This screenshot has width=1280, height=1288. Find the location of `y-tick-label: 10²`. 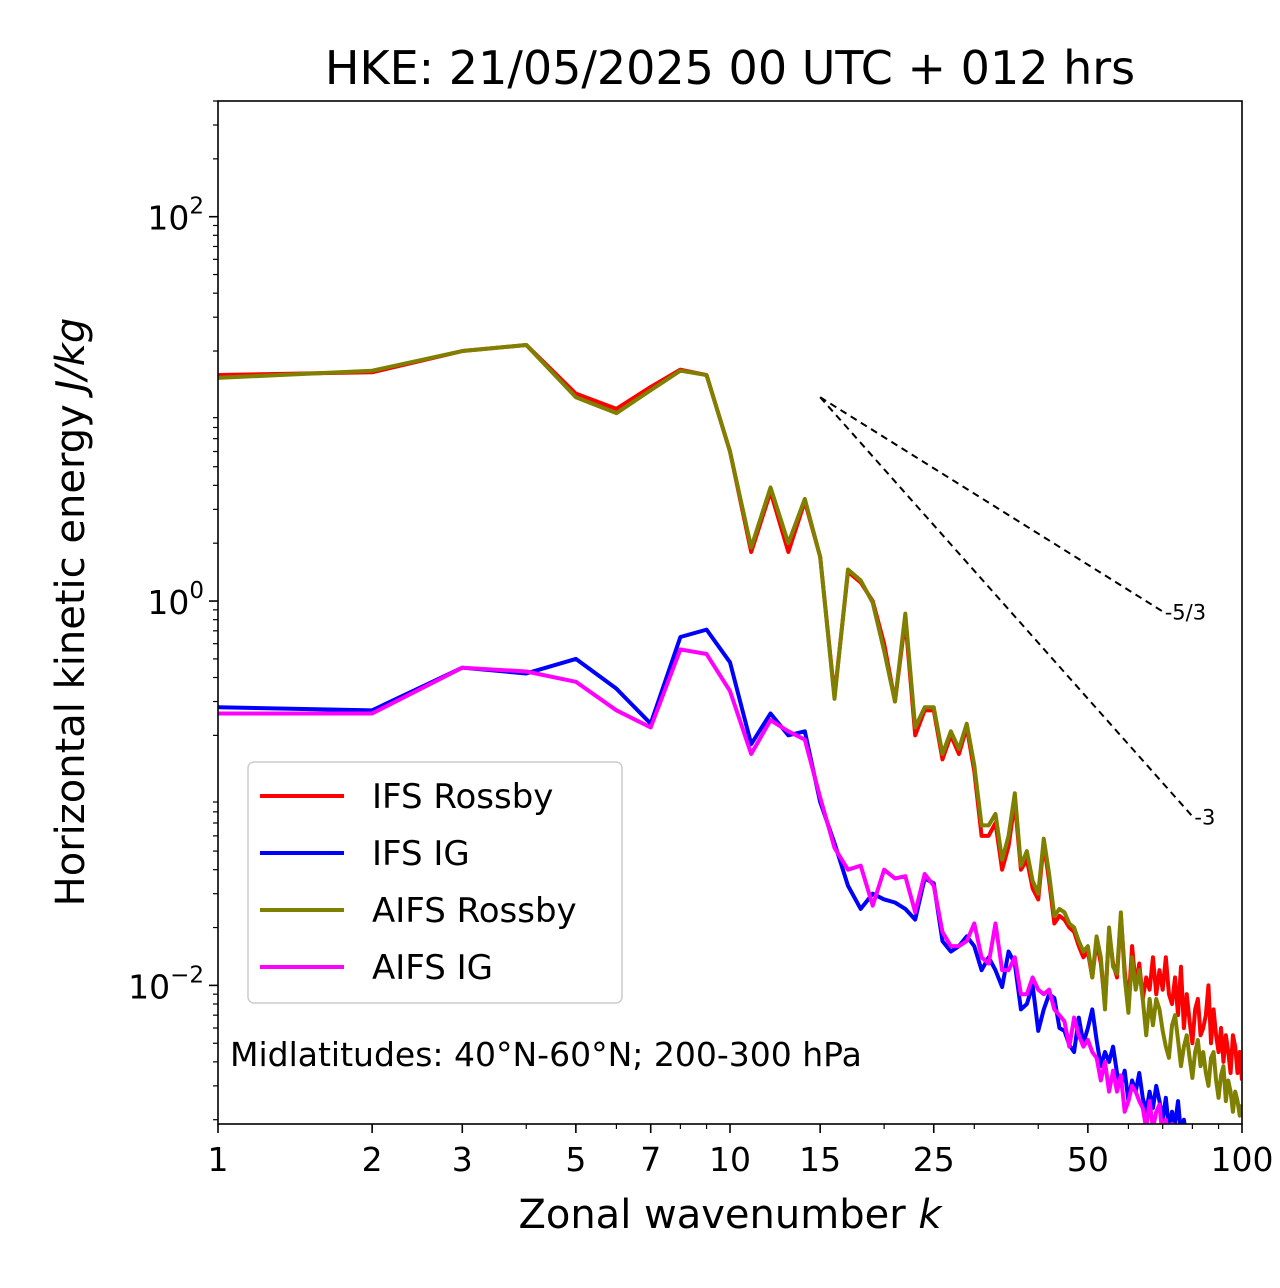

y-tick-label: 10² is located at coordinates (175, 216).